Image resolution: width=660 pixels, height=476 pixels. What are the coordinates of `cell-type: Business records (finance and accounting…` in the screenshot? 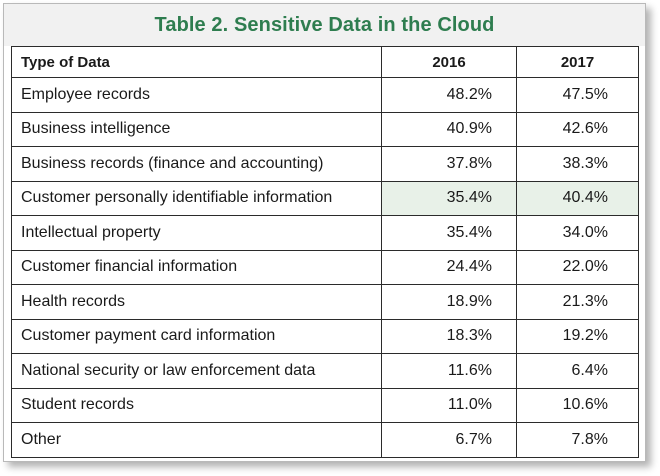 It's located at (196, 164).